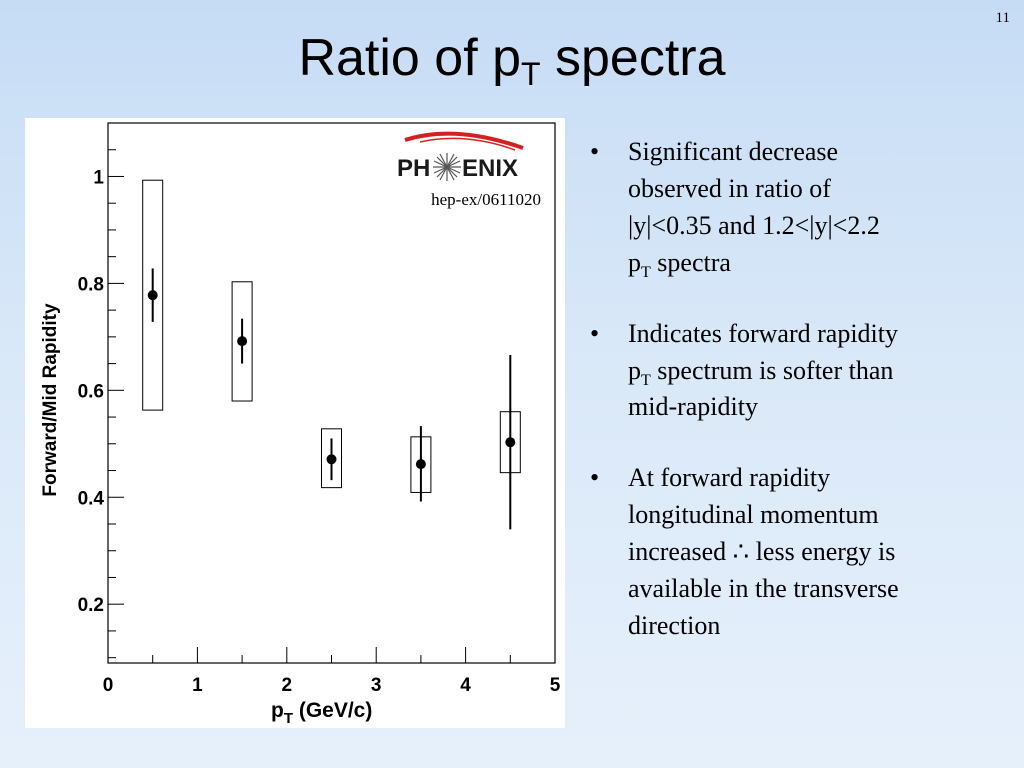 This screenshot has height=768, width=1024. What do you see at coordinates (288, 718) in the screenshot?
I see `x-axis-label-sub: T` at bounding box center [288, 718].